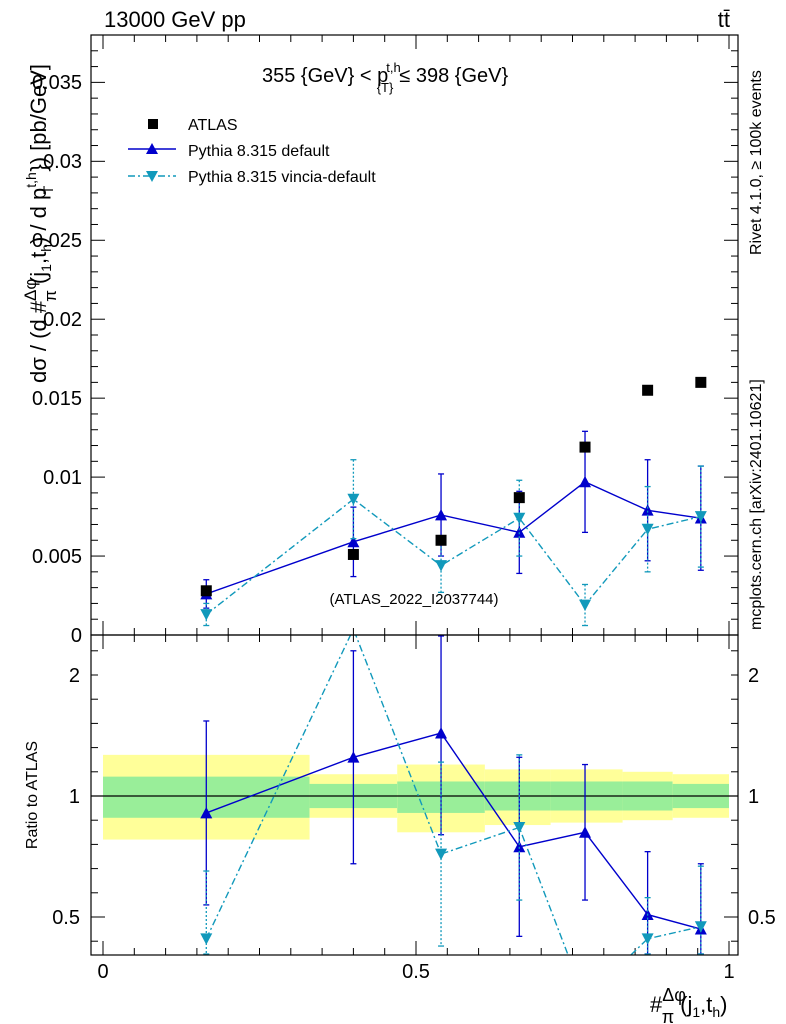  Describe the element at coordinates (753, 676) in the screenshot. I see `ratio-y-tick-label-right: 2` at that location.